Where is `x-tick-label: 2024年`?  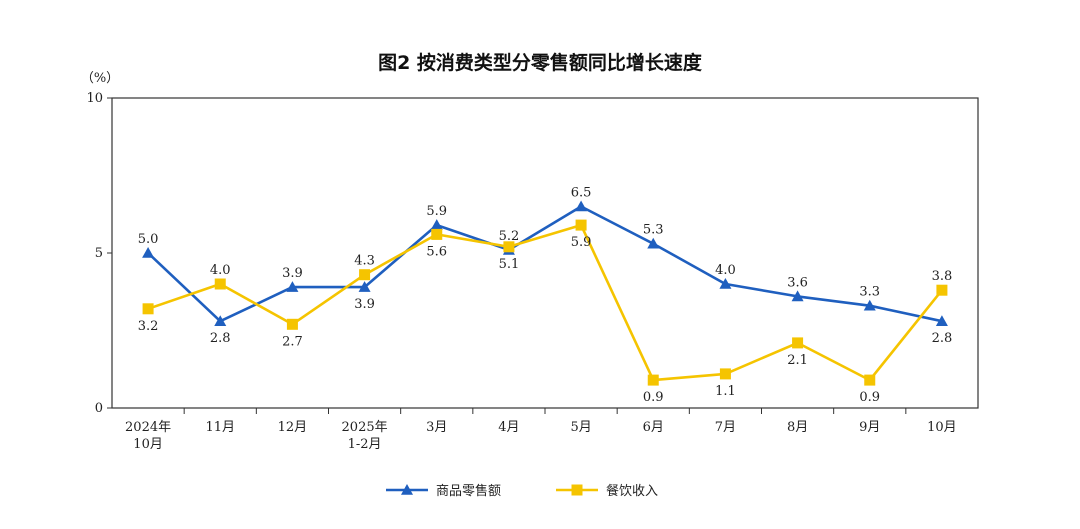
x-tick-label: 2024年 is located at coordinates (148, 427).